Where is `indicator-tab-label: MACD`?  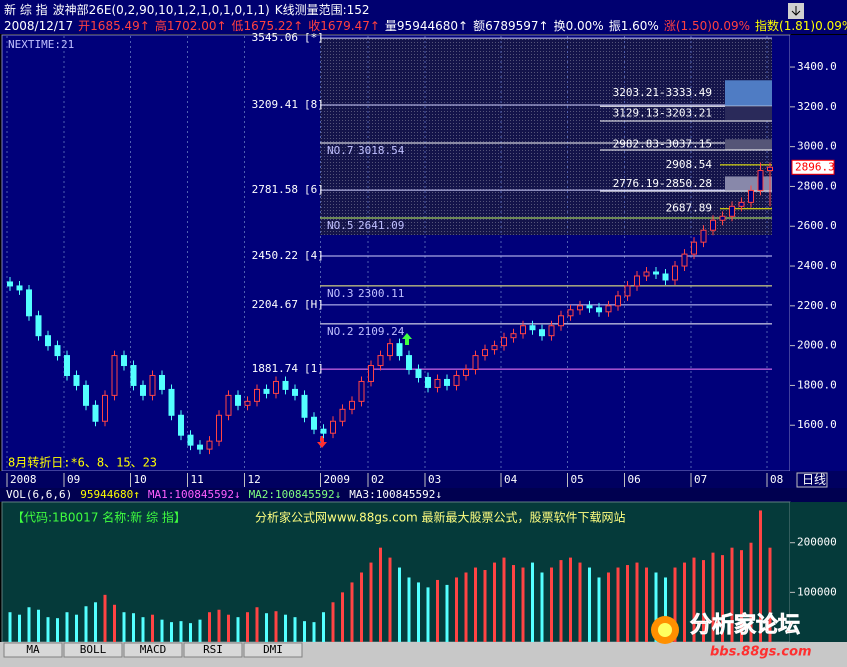
indicator-tab-label: MACD is located at coordinates (153, 649).